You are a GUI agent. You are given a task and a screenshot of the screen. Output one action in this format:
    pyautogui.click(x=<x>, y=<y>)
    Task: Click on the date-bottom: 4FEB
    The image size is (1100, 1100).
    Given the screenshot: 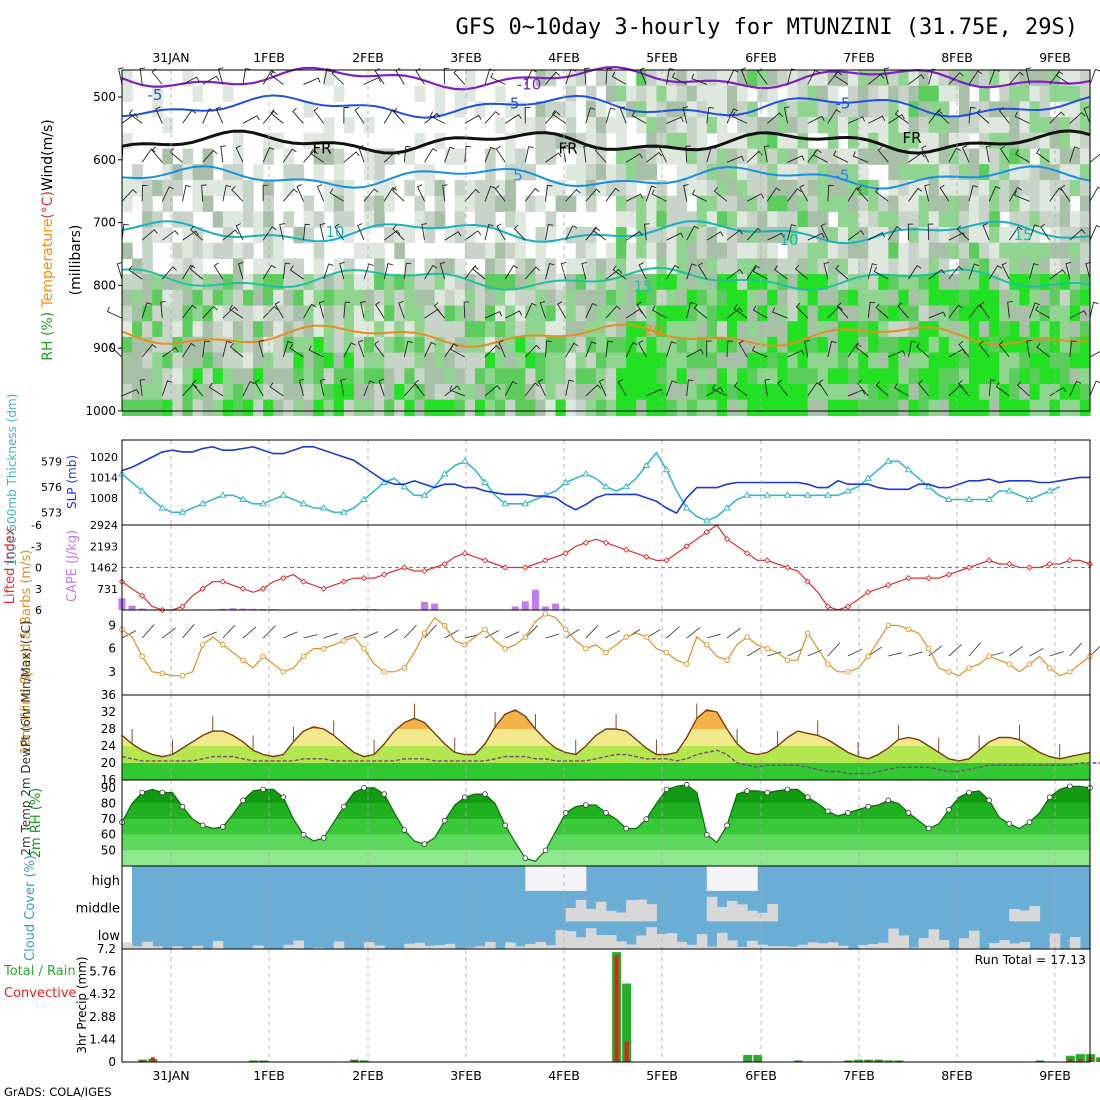 What is the action you would take?
    pyautogui.click(x=564, y=1075)
    